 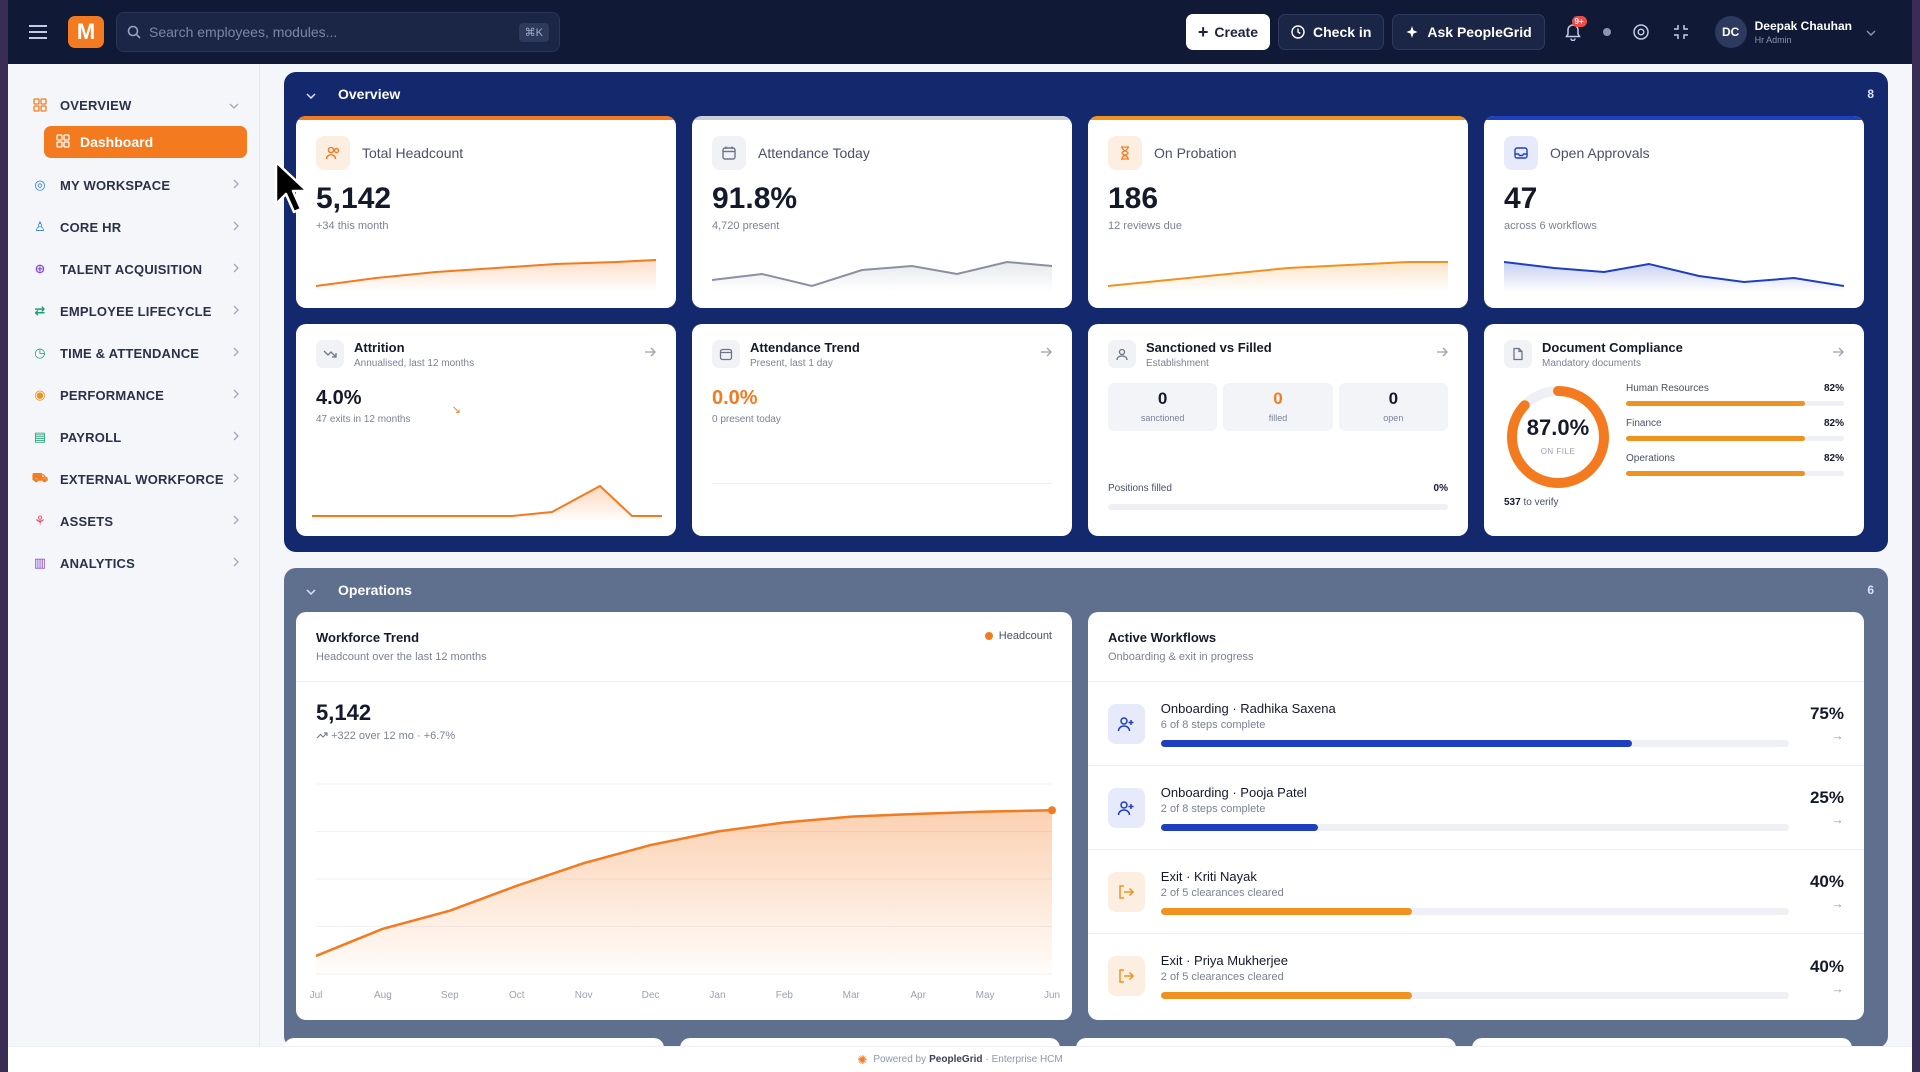 What do you see at coordinates (882, 483) in the screenshot?
I see `baseline-divider` at bounding box center [882, 483].